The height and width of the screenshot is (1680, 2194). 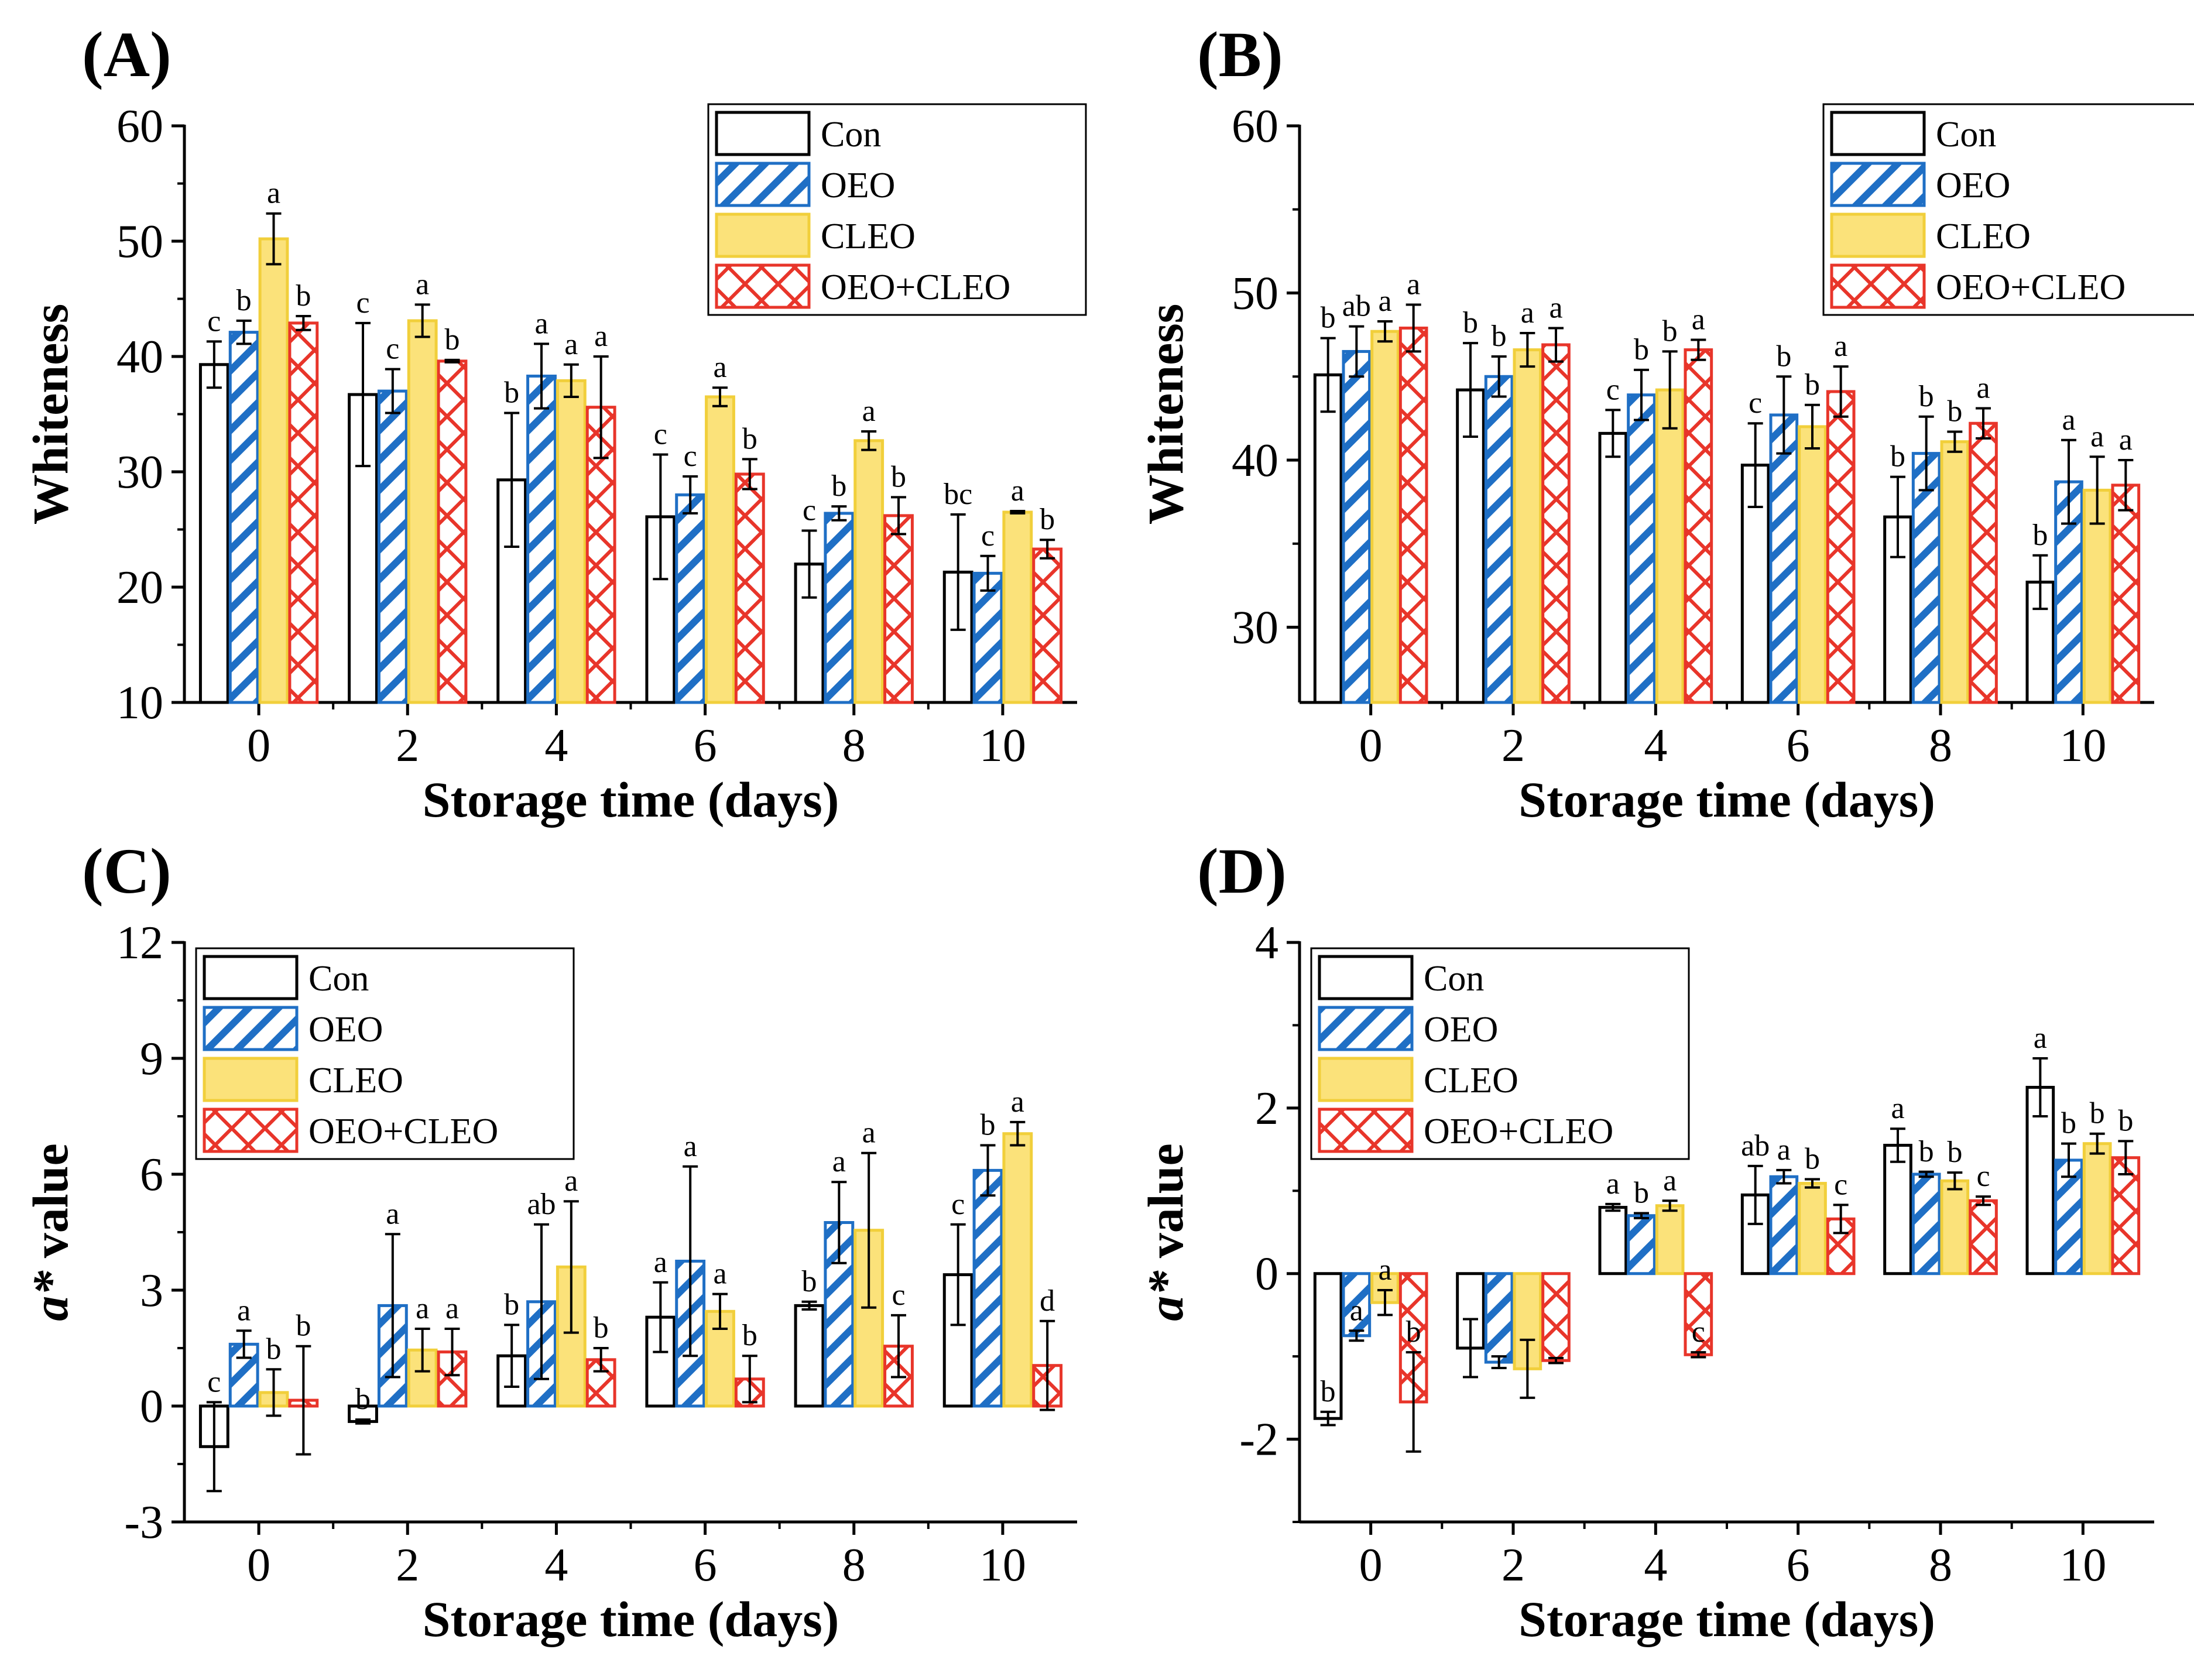 I want to click on y-axis-title: a* value, so click(x=50, y=1232).